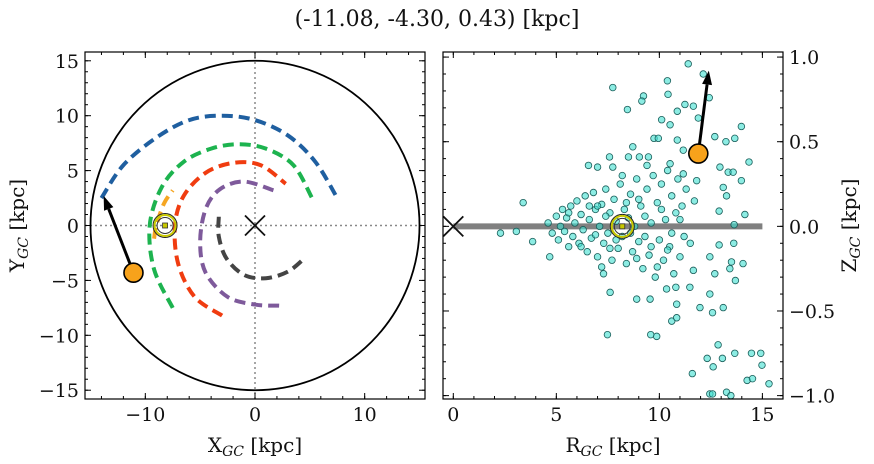  What do you see at coordinates (804, 58) in the screenshot?
I see `y-tick-label: 1.0` at bounding box center [804, 58].